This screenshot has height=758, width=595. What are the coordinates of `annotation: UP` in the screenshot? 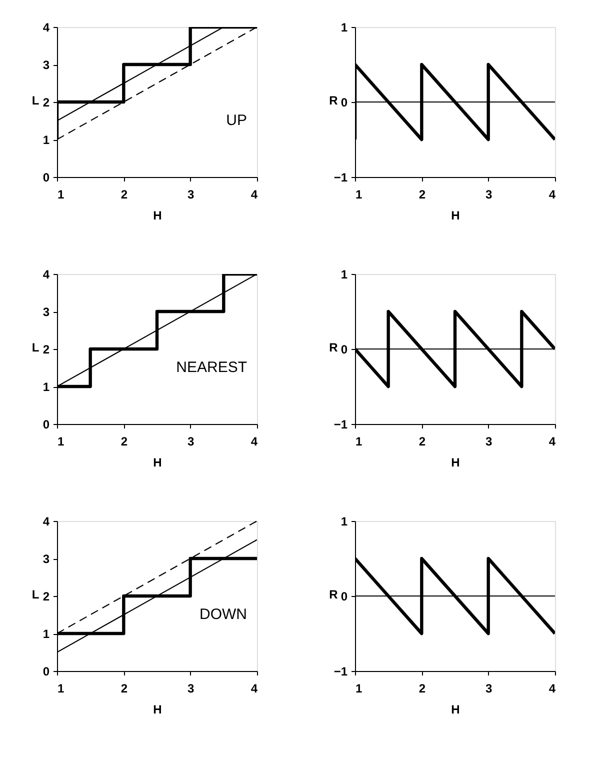 It's located at (236, 120).